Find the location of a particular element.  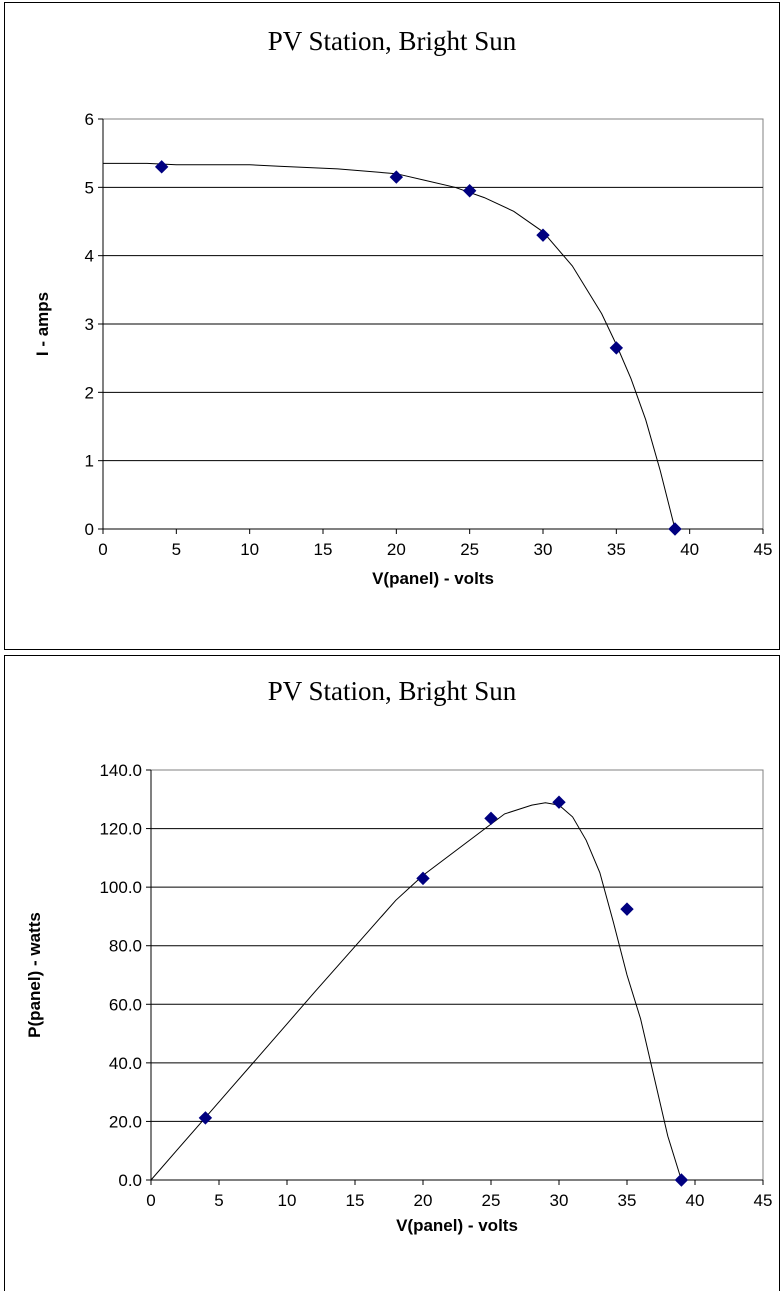

y-tick-label: 5 is located at coordinates (89, 187).